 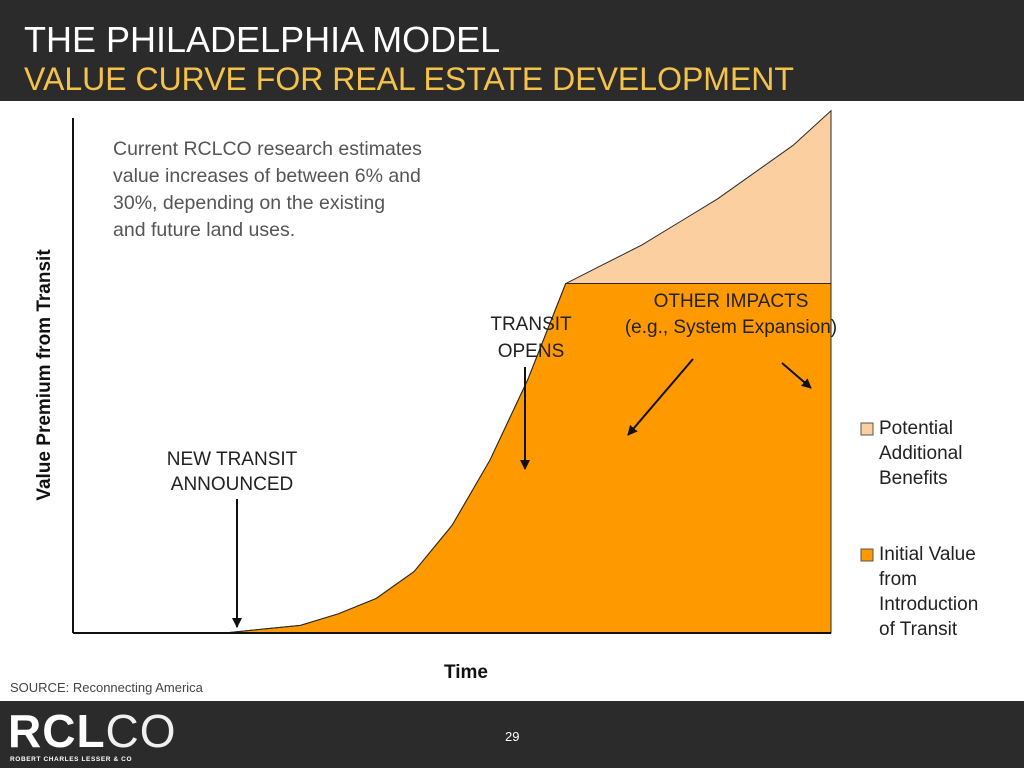 What do you see at coordinates (731, 301) in the screenshot?
I see `annotation-other-line1: OTHER IMPACTS` at bounding box center [731, 301].